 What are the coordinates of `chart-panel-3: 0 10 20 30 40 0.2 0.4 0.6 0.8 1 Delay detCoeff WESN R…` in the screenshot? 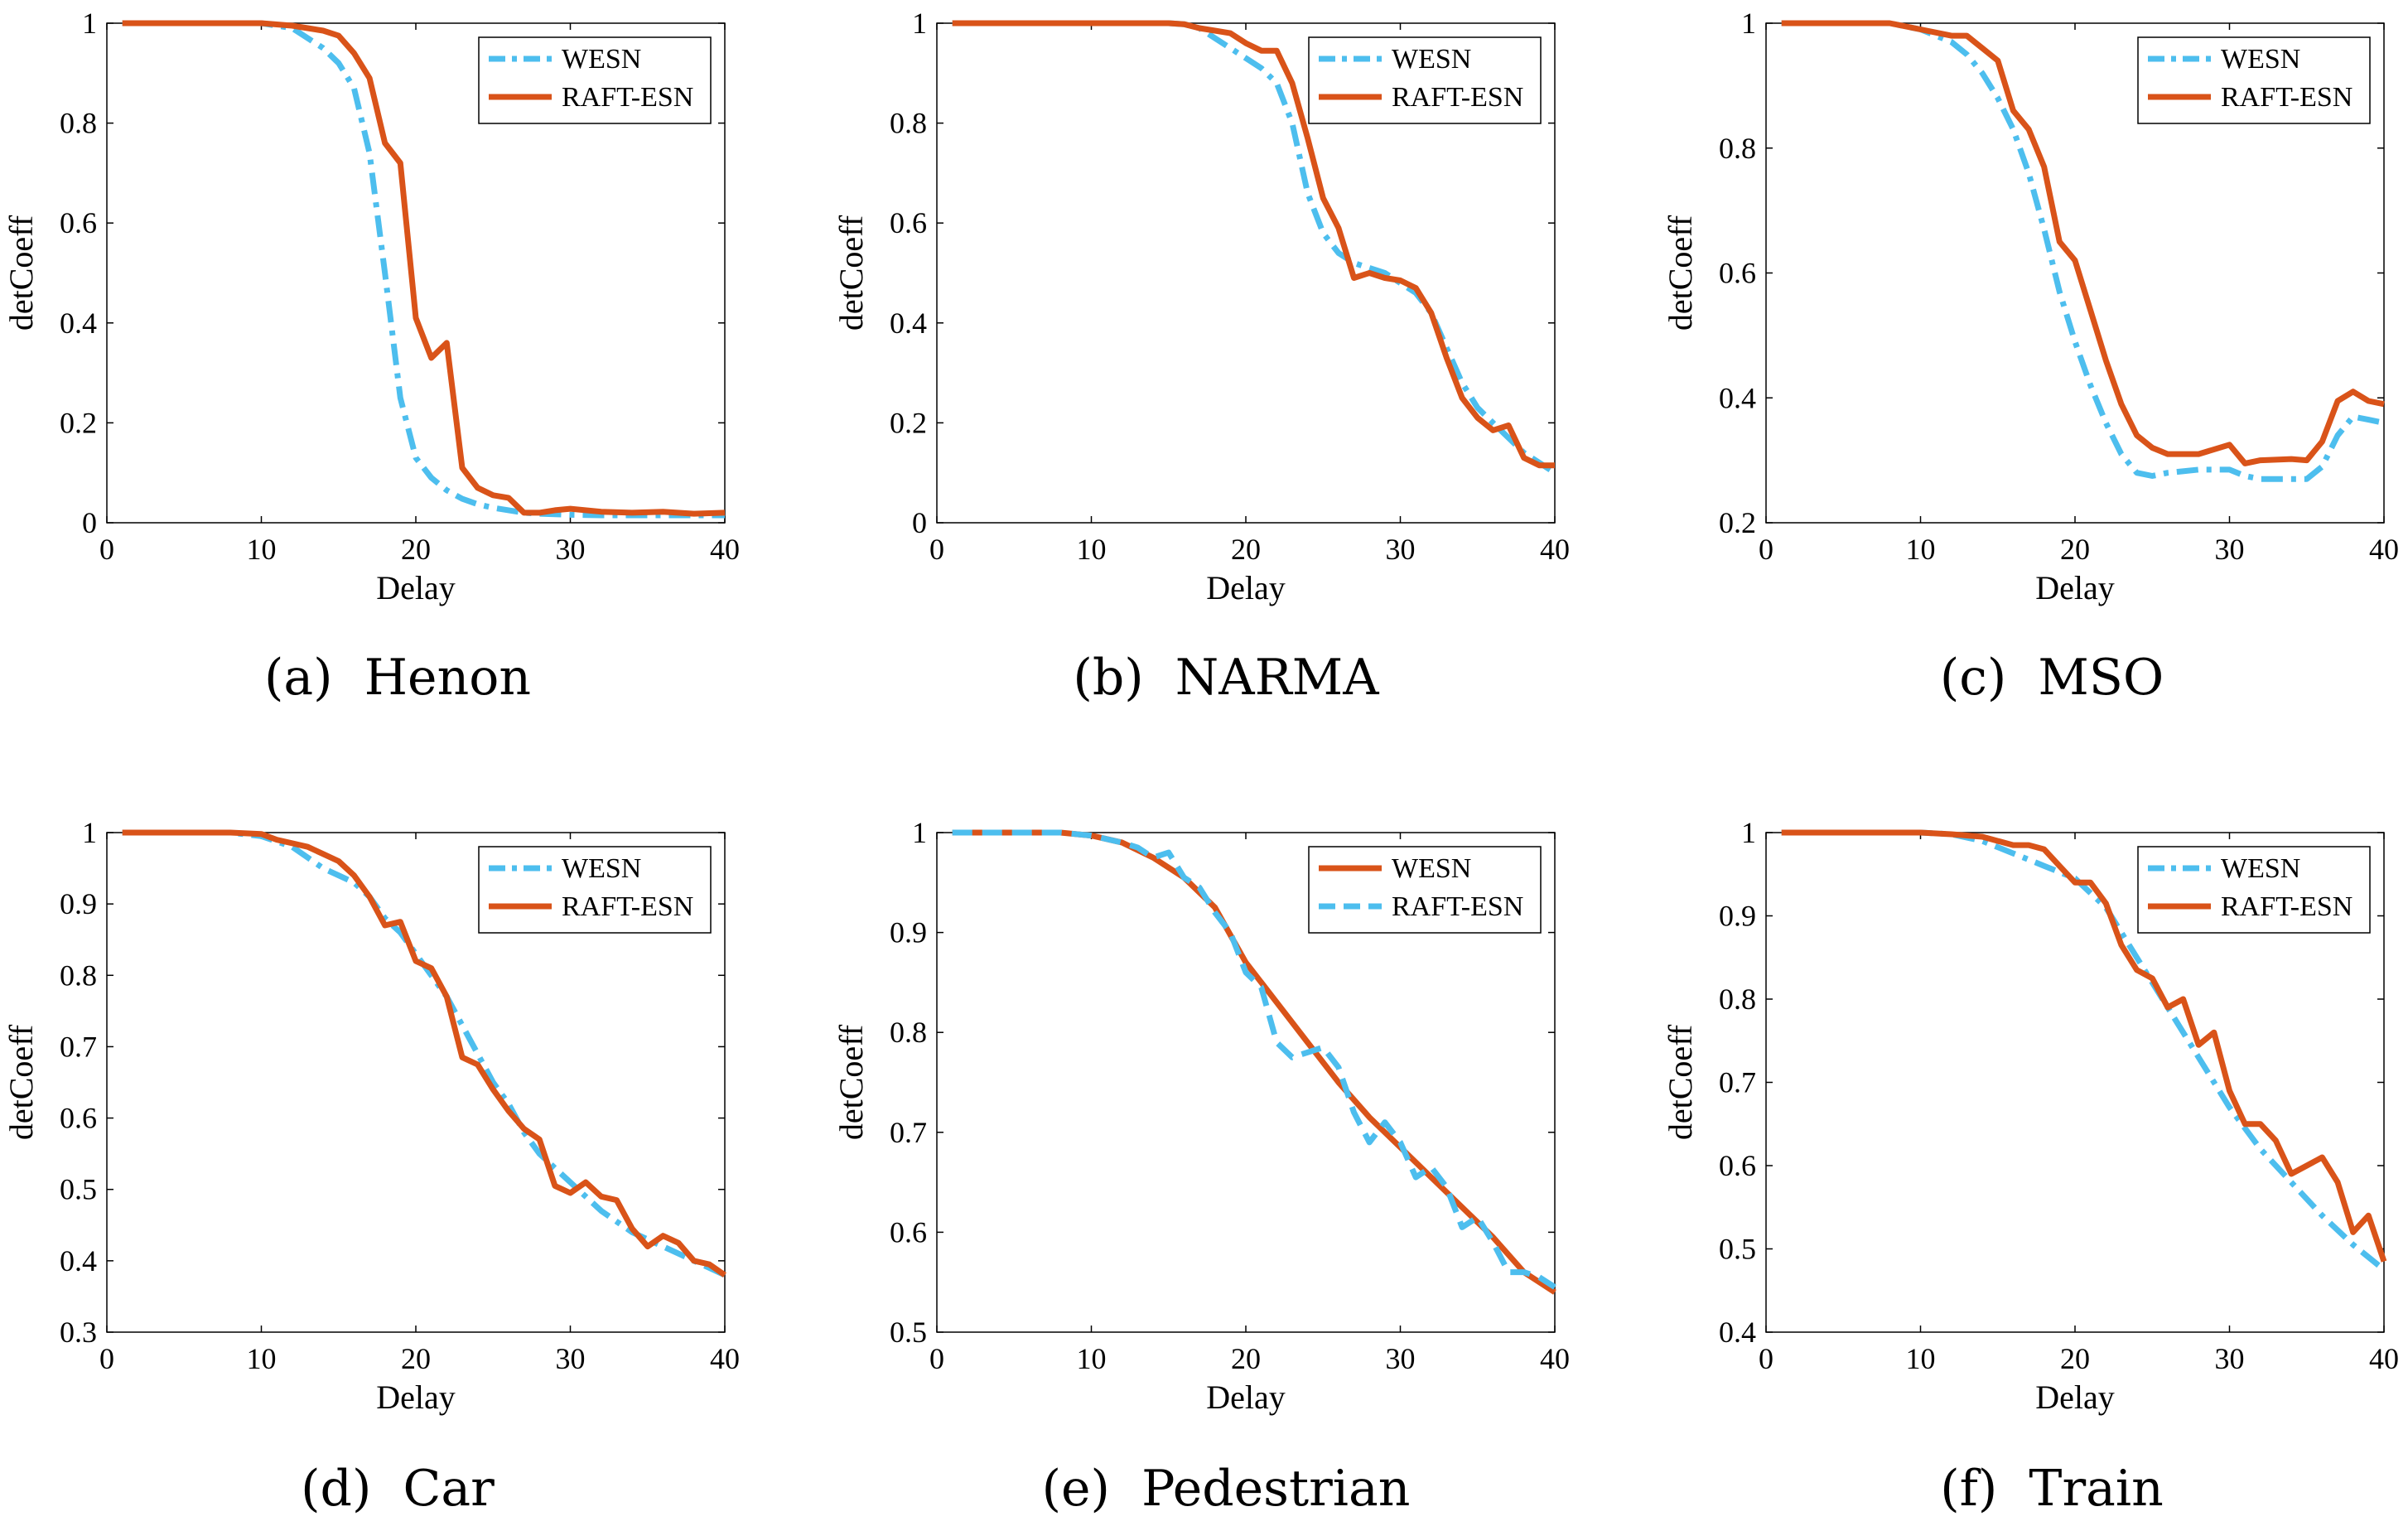 It's located at (2030, 357).